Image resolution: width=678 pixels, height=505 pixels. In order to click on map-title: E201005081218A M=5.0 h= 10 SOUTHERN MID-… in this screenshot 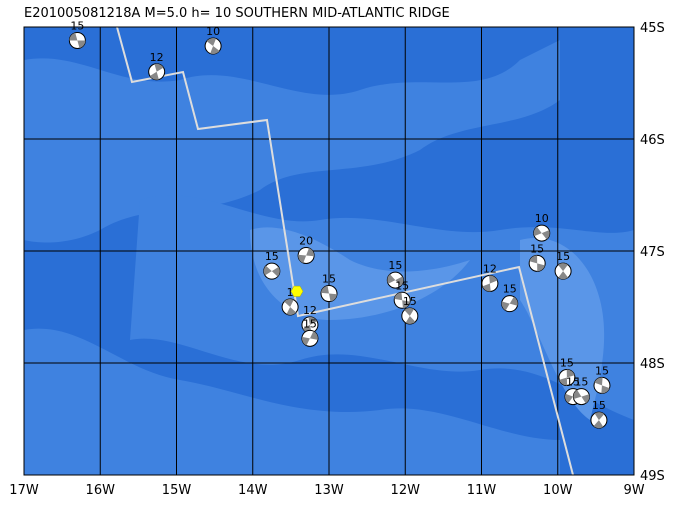, I will do `click(237, 13)`.